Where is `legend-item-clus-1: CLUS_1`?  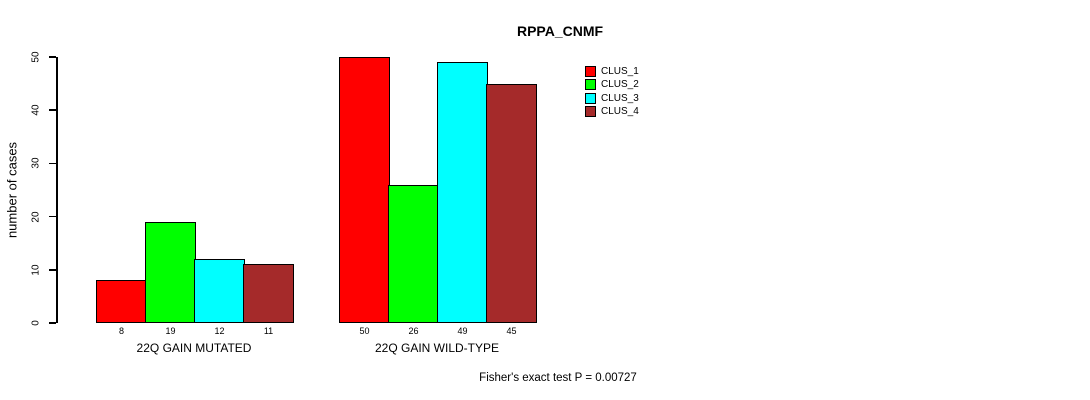
legend-item-clus-1: CLUS_1 is located at coordinates (612, 71).